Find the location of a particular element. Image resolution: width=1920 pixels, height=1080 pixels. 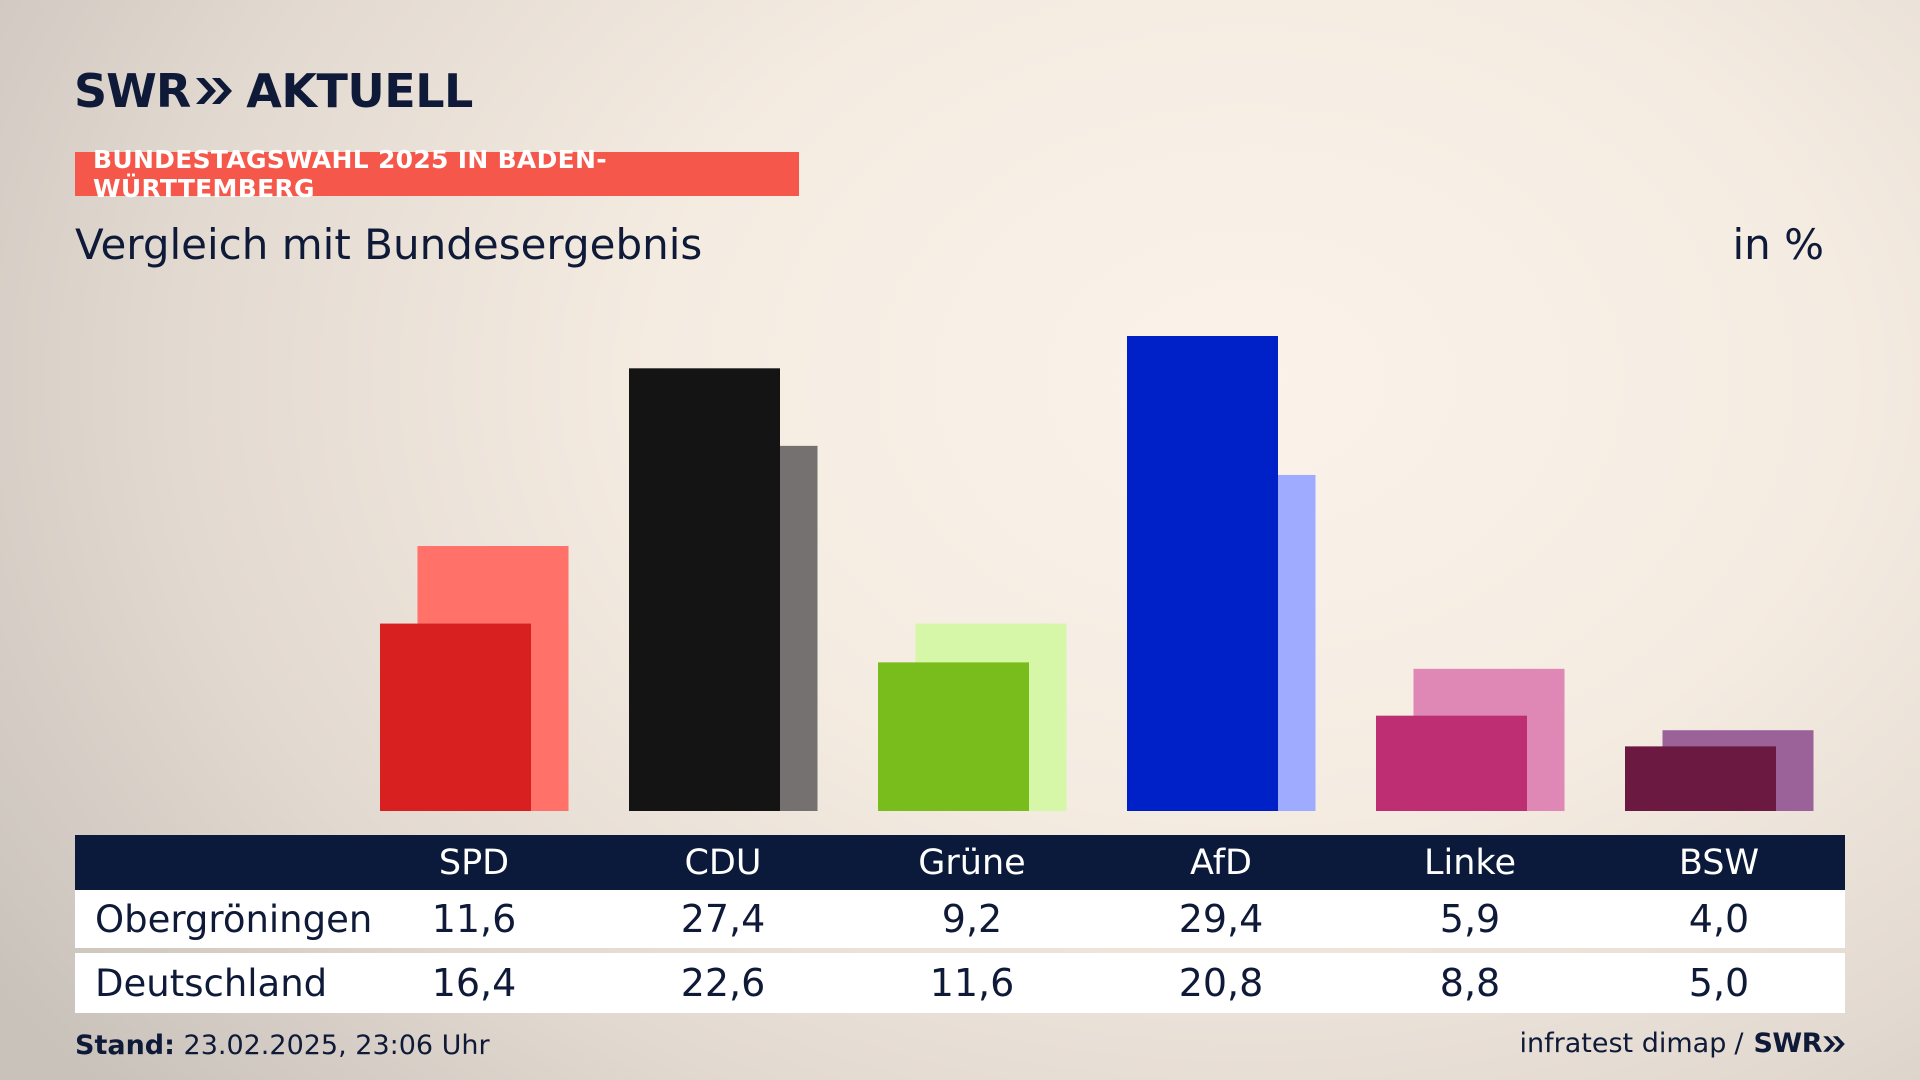

value-cell: 22,6 is located at coordinates (723, 983).